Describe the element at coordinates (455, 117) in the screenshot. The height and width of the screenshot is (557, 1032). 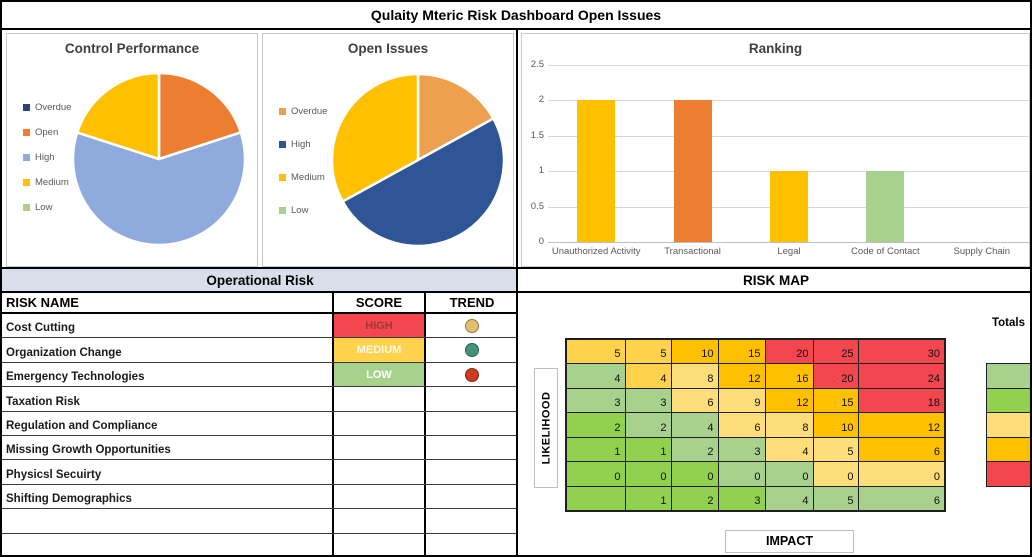
I see `pie-slice-overdue` at that location.